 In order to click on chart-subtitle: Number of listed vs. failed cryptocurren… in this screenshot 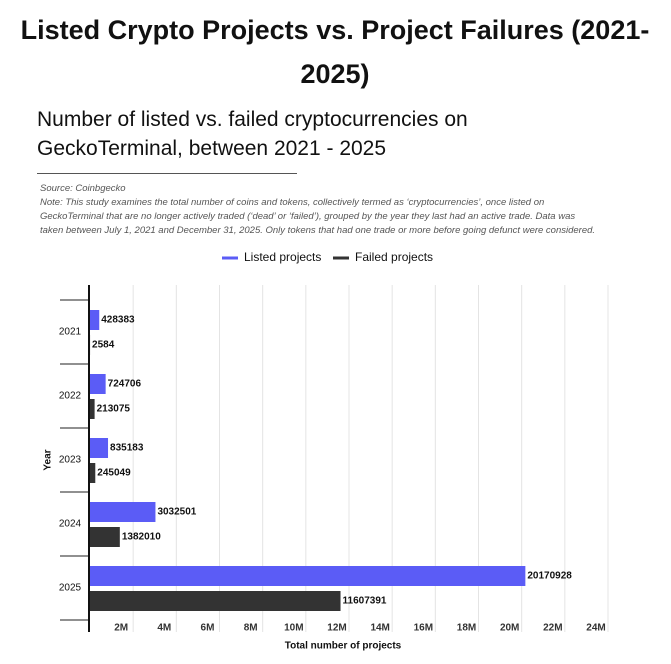, I will do `click(252, 134)`.